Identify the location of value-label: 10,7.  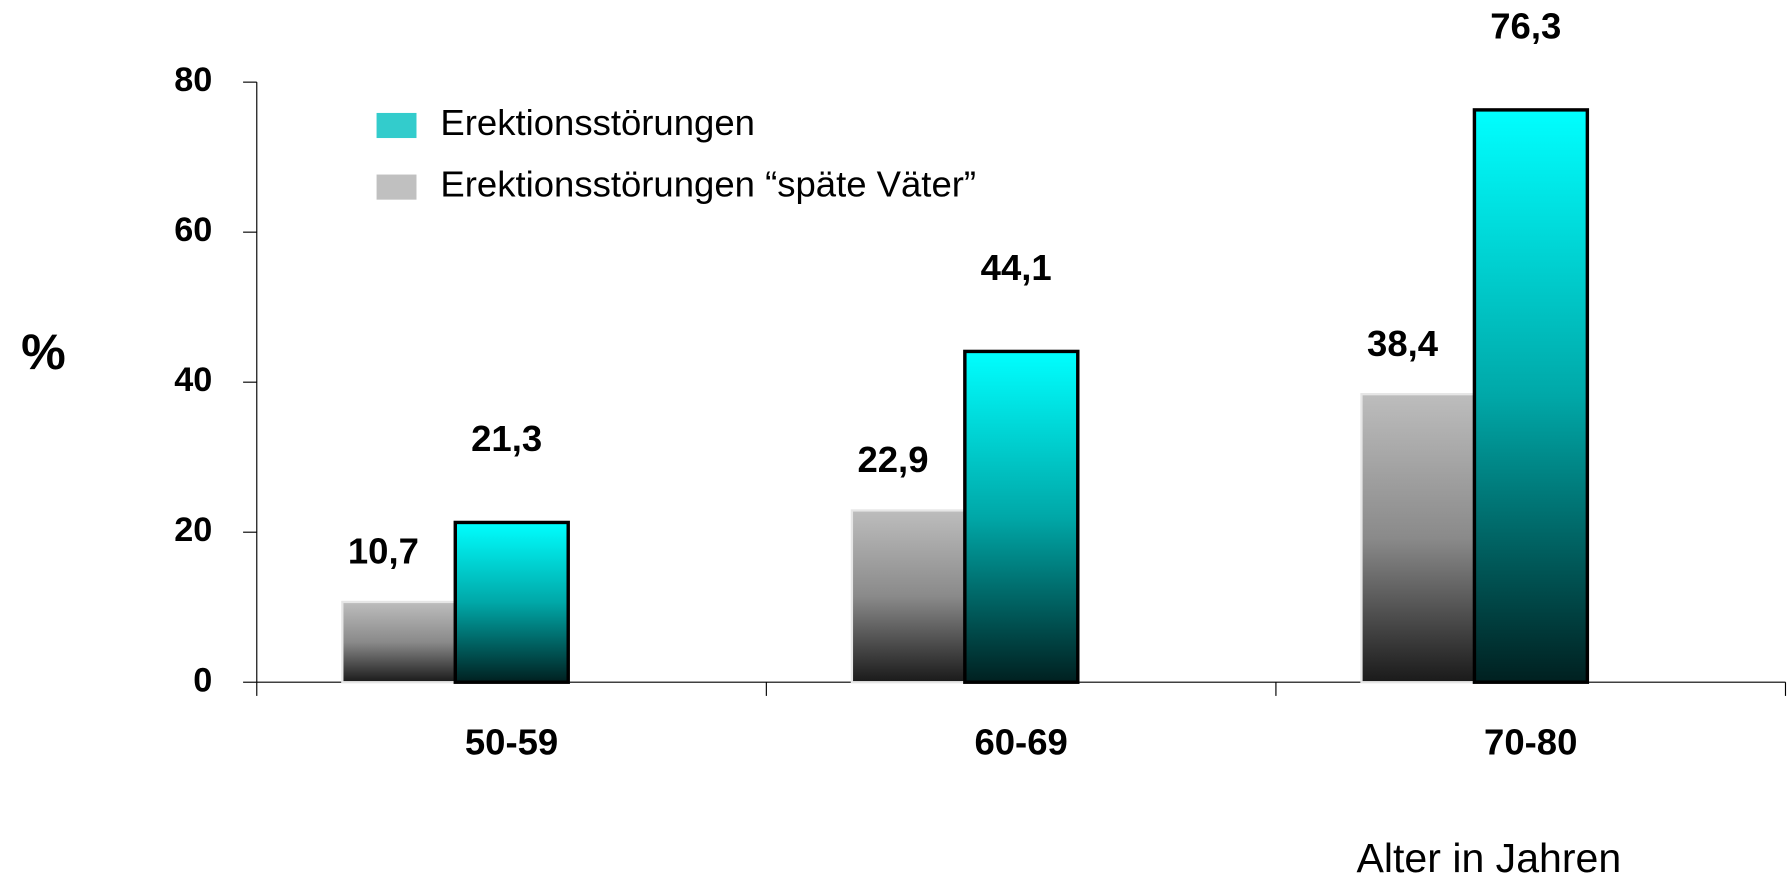
(383, 551).